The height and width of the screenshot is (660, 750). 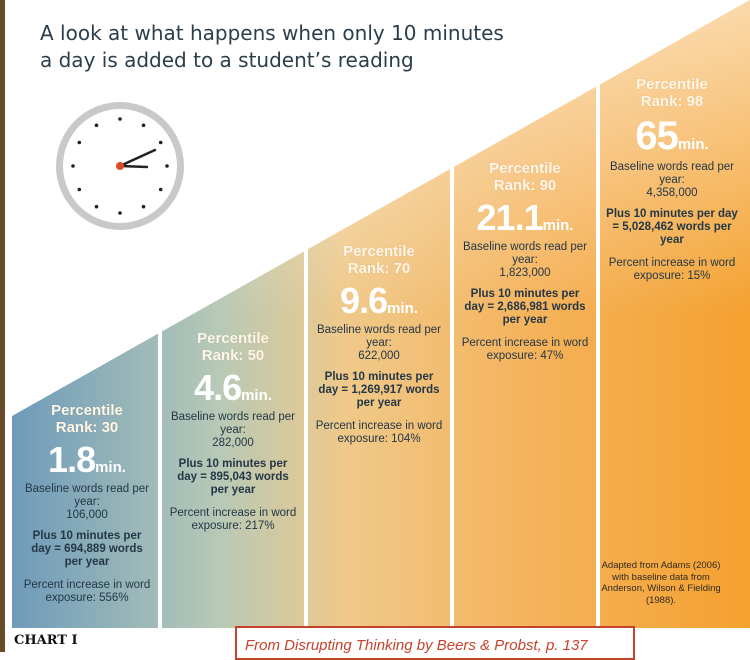 I want to click on baseline-value: 282,000, so click(x=233, y=443).